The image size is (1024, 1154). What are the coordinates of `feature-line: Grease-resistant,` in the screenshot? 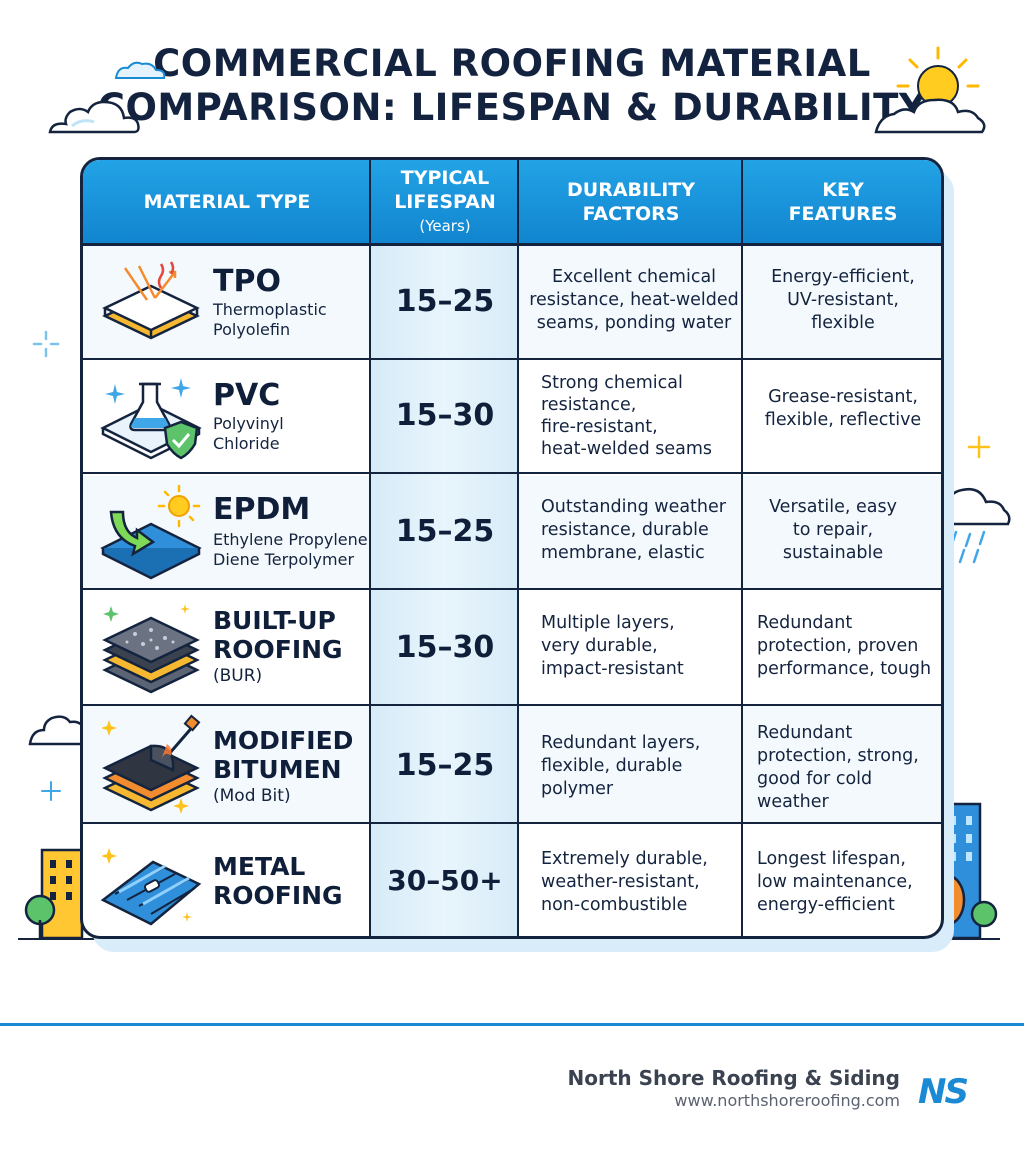 It's located at (843, 397).